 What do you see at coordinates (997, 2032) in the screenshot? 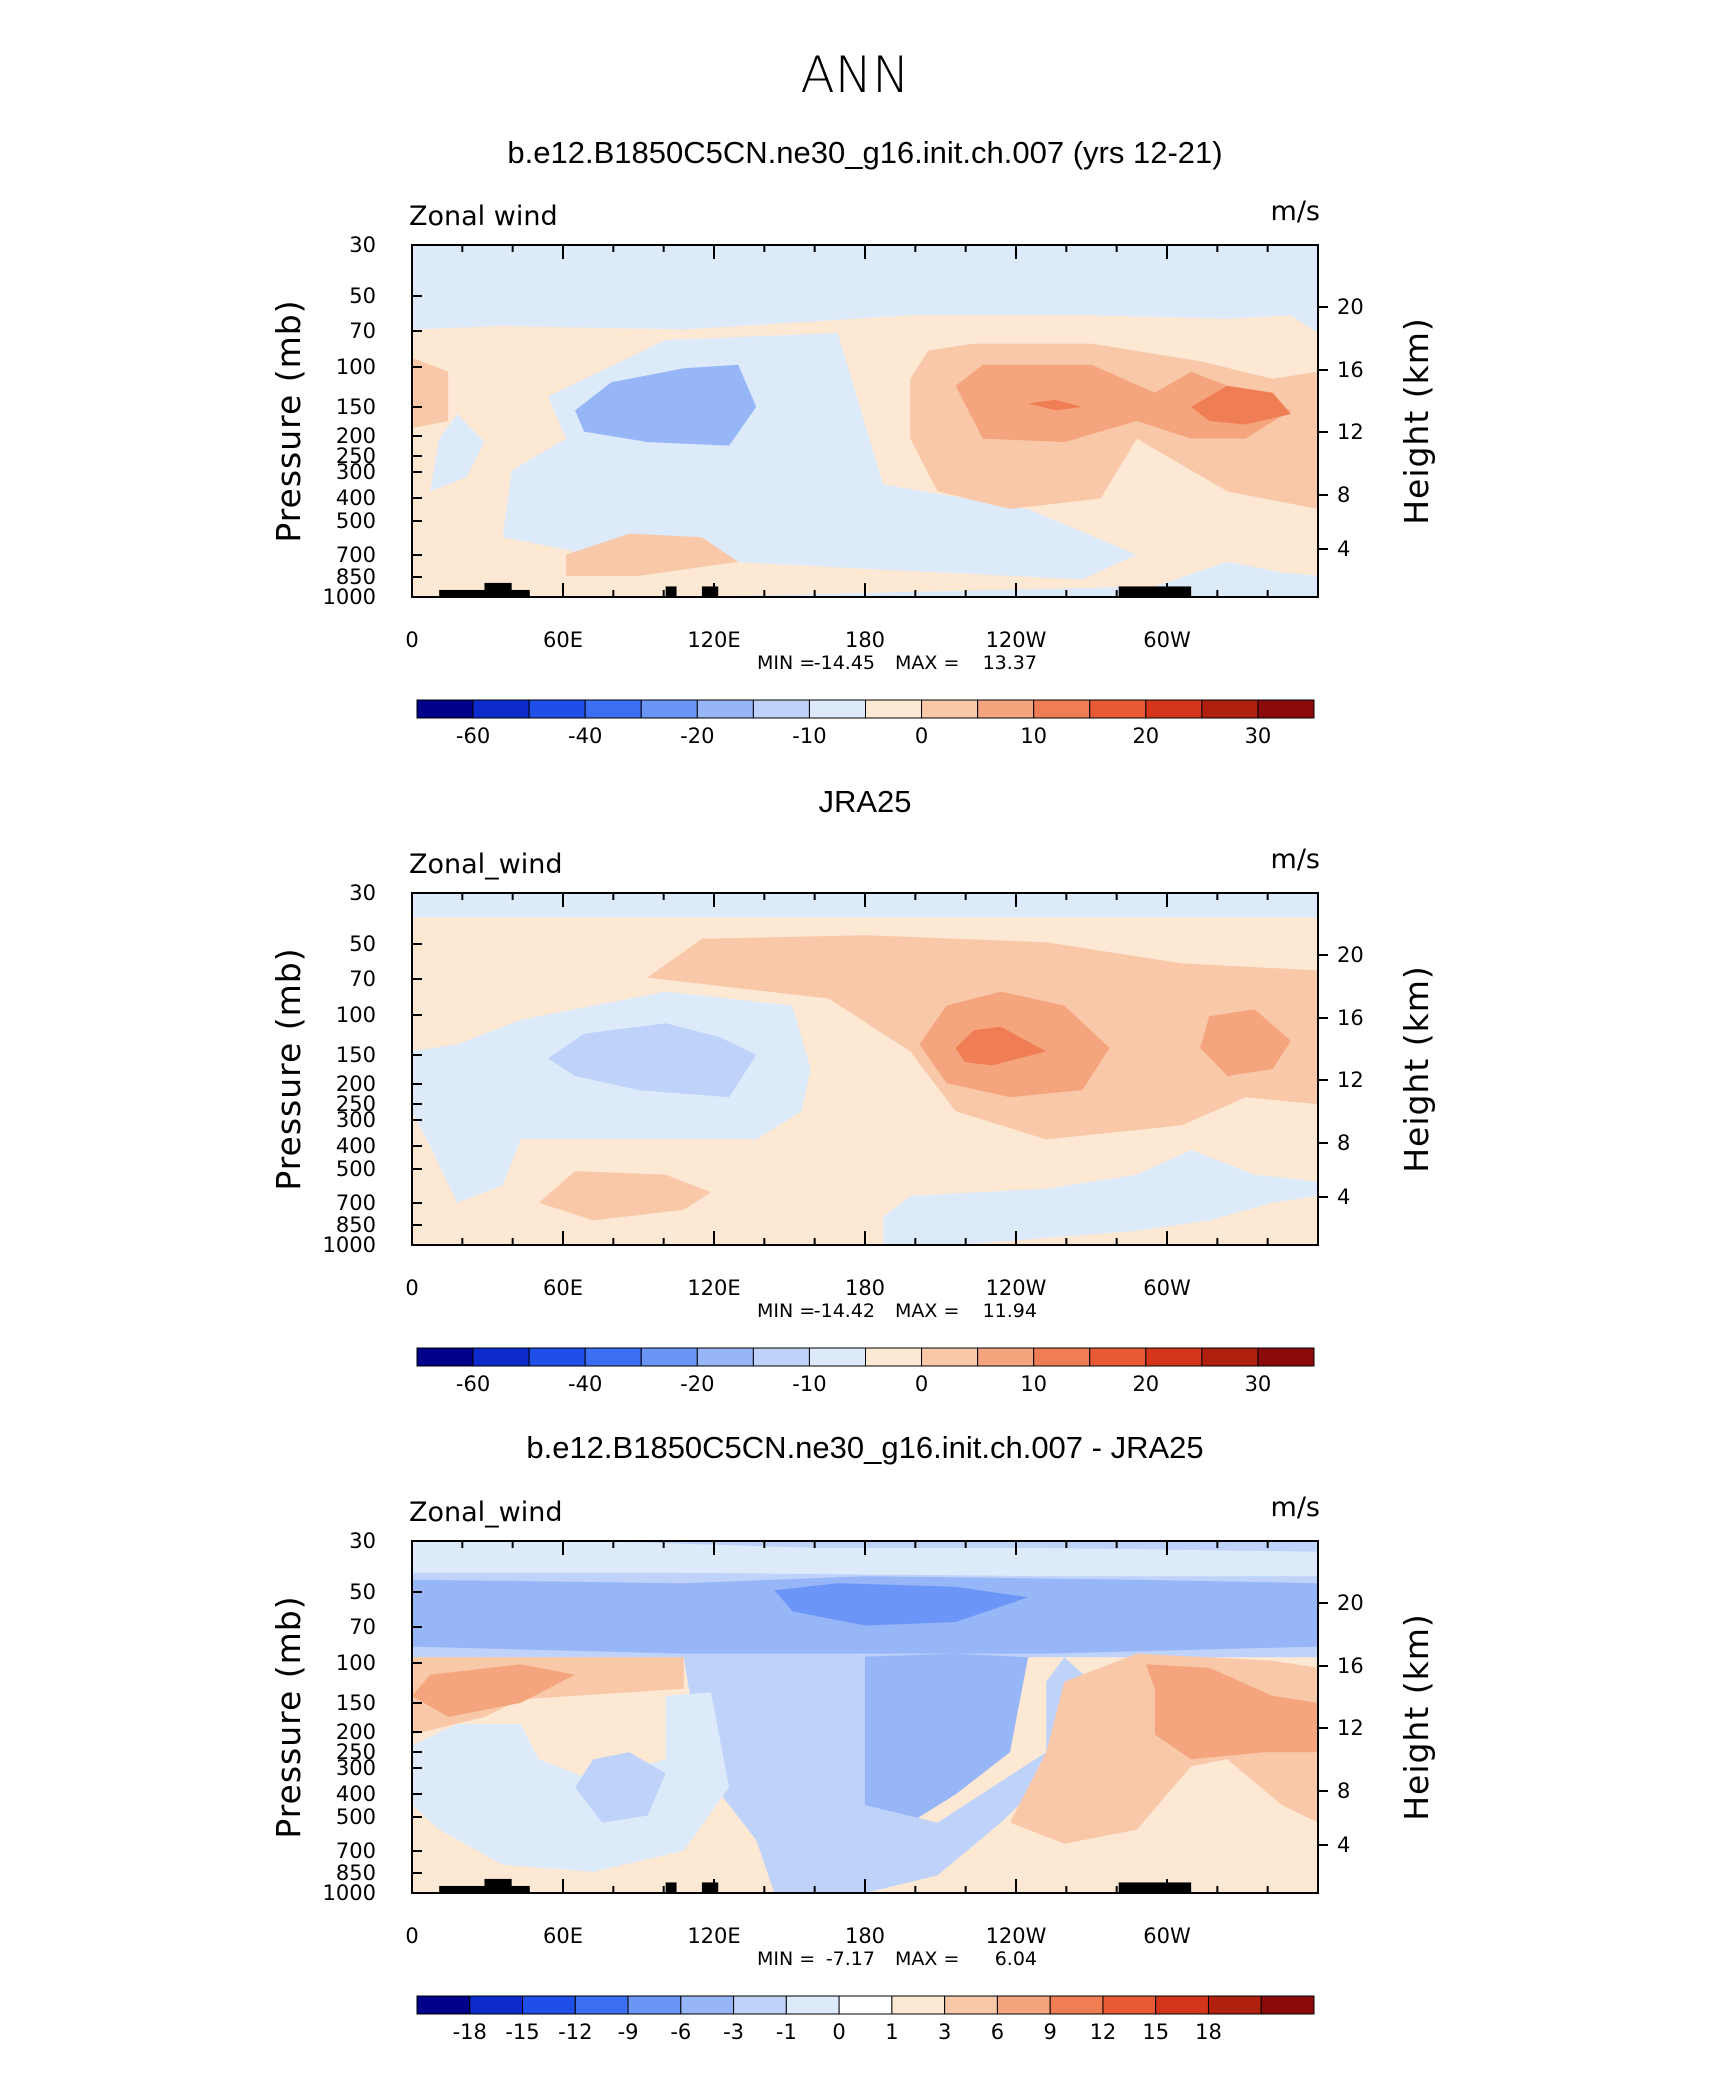
I see `colorbar-label: 6` at bounding box center [997, 2032].